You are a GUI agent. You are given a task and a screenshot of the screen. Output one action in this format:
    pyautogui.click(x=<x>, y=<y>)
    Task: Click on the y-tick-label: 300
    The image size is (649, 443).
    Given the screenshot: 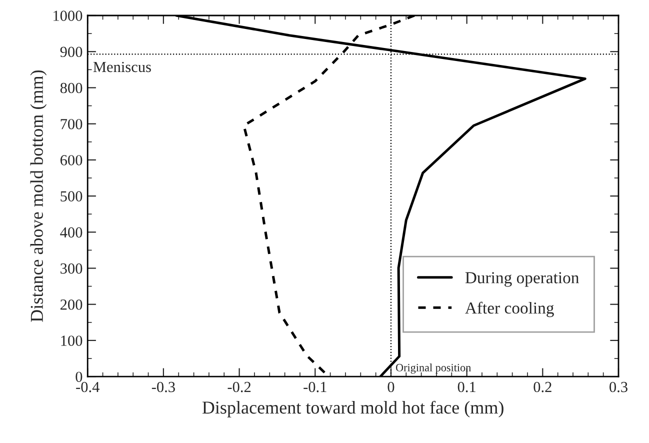 What is the action you would take?
    pyautogui.click(x=71, y=268)
    